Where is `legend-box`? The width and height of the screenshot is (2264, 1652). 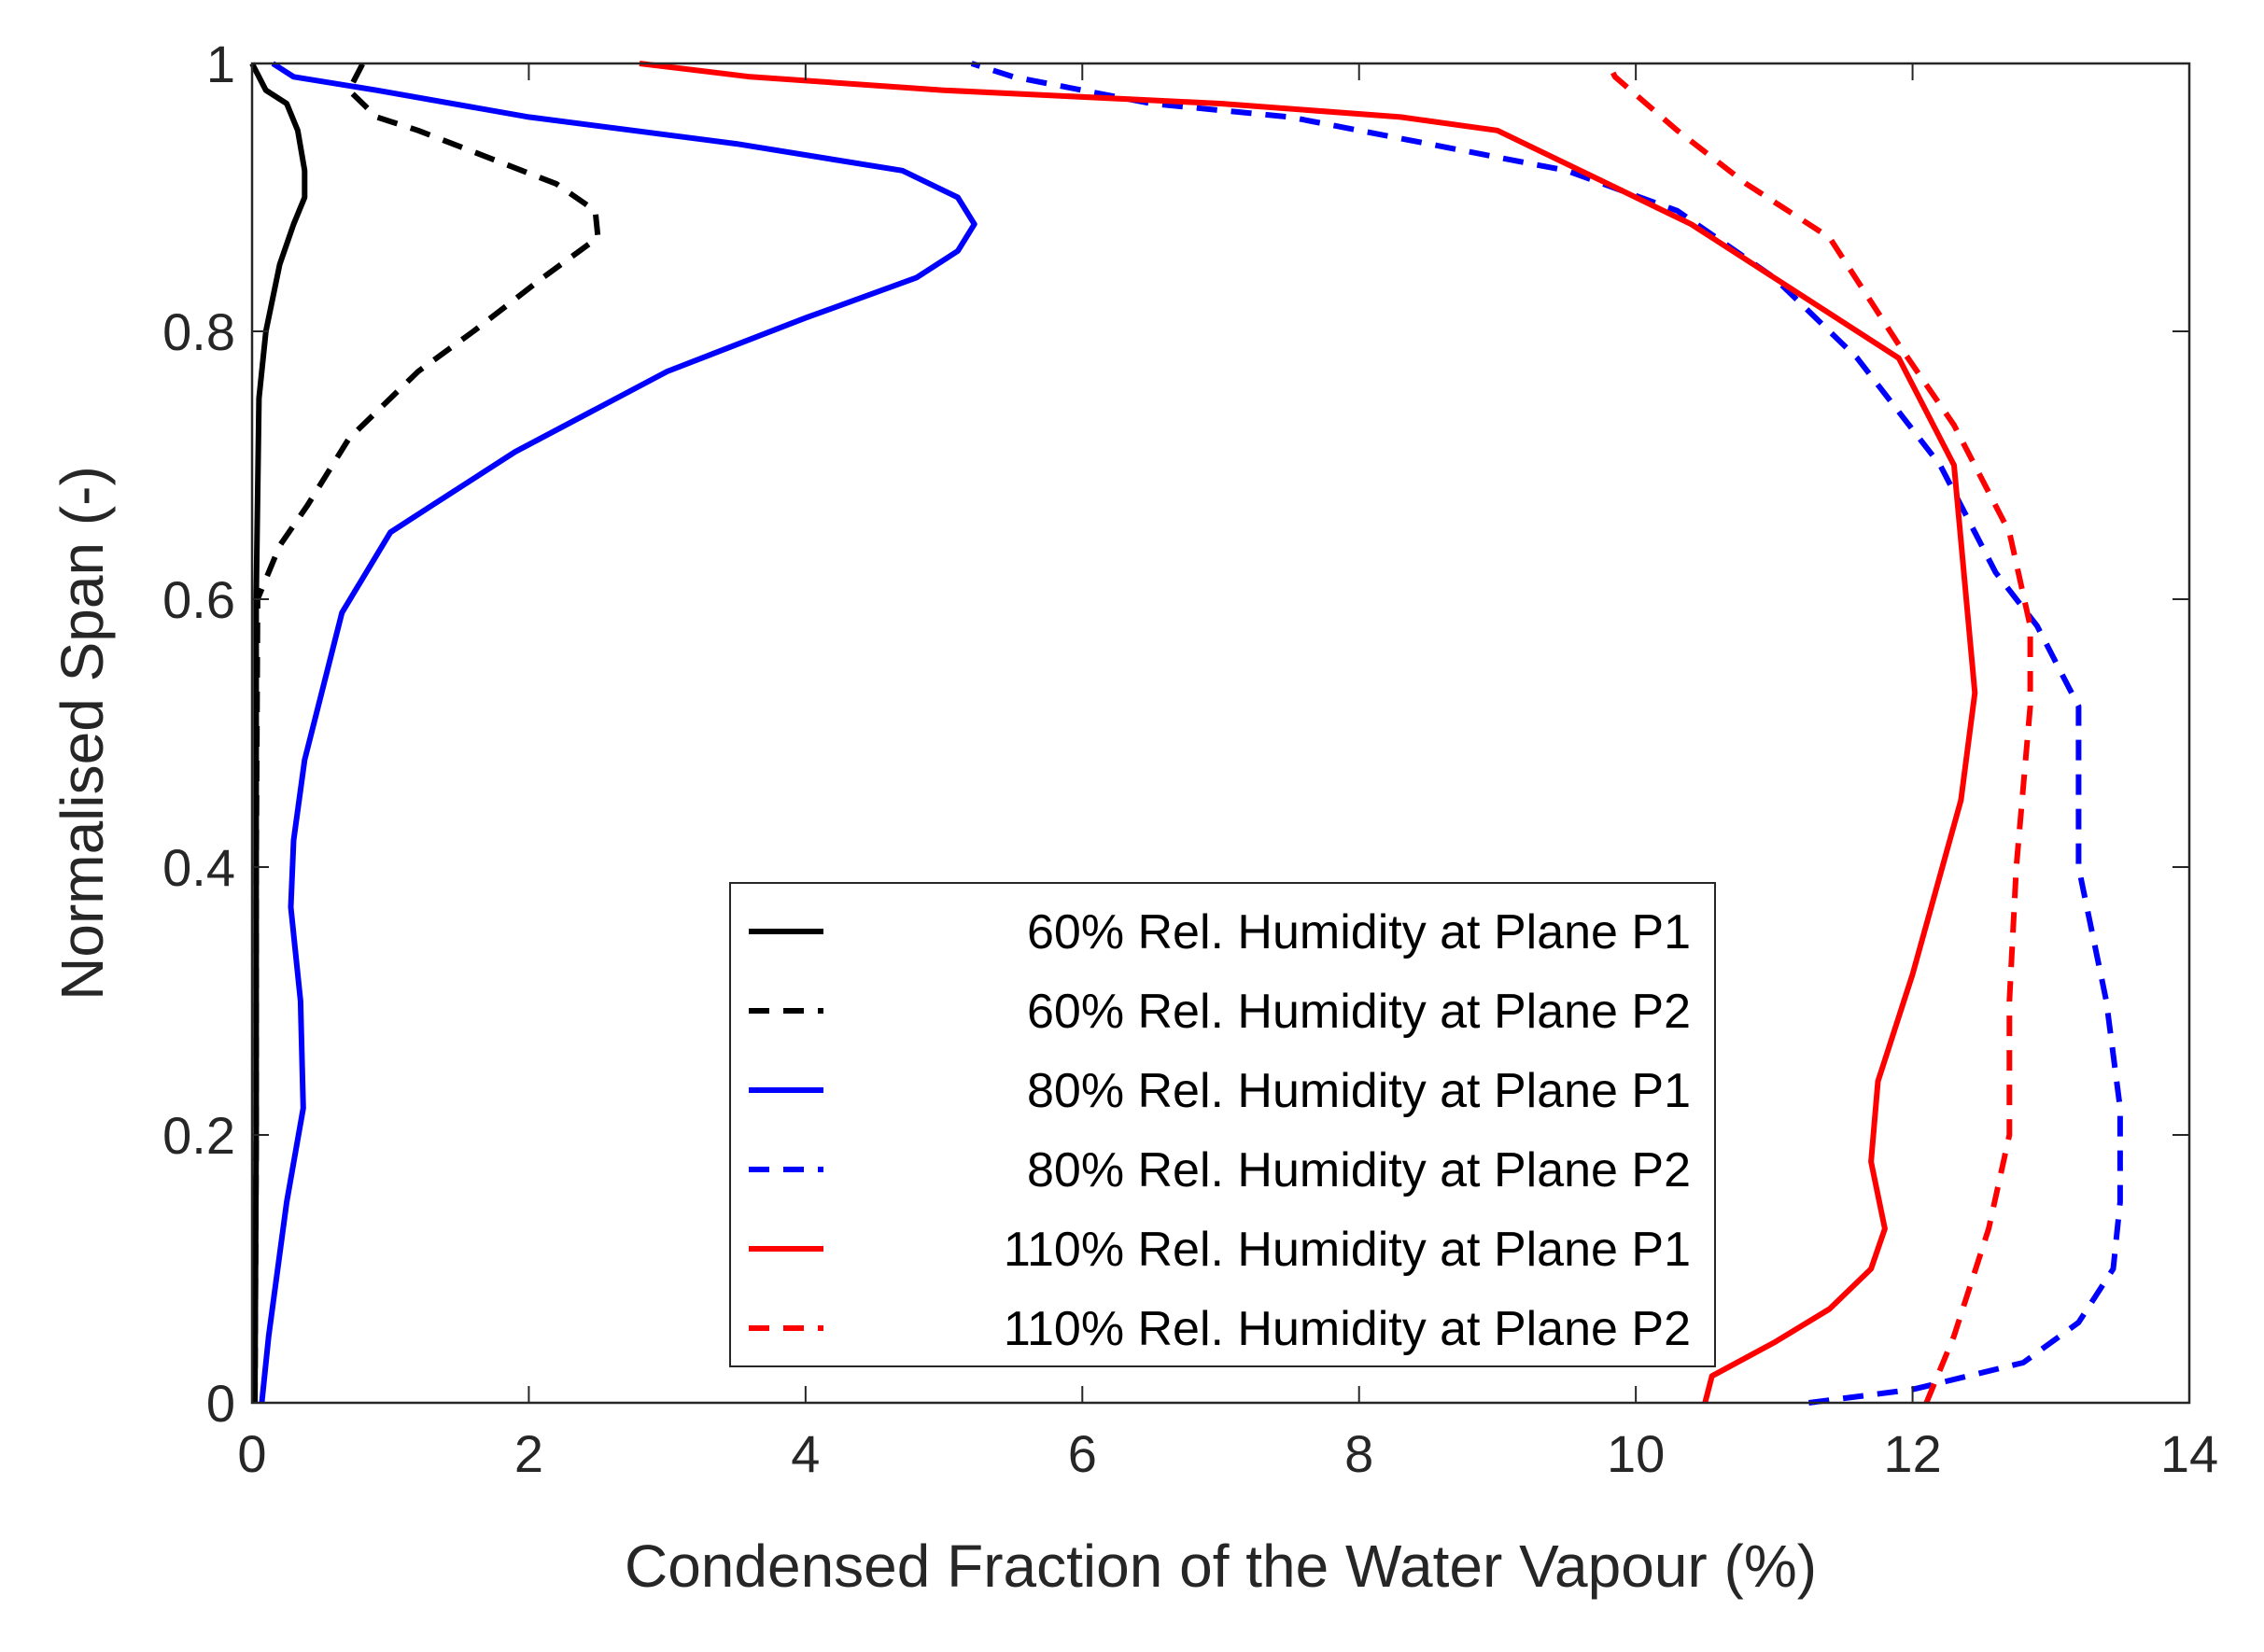
legend-box is located at coordinates (1222, 1124).